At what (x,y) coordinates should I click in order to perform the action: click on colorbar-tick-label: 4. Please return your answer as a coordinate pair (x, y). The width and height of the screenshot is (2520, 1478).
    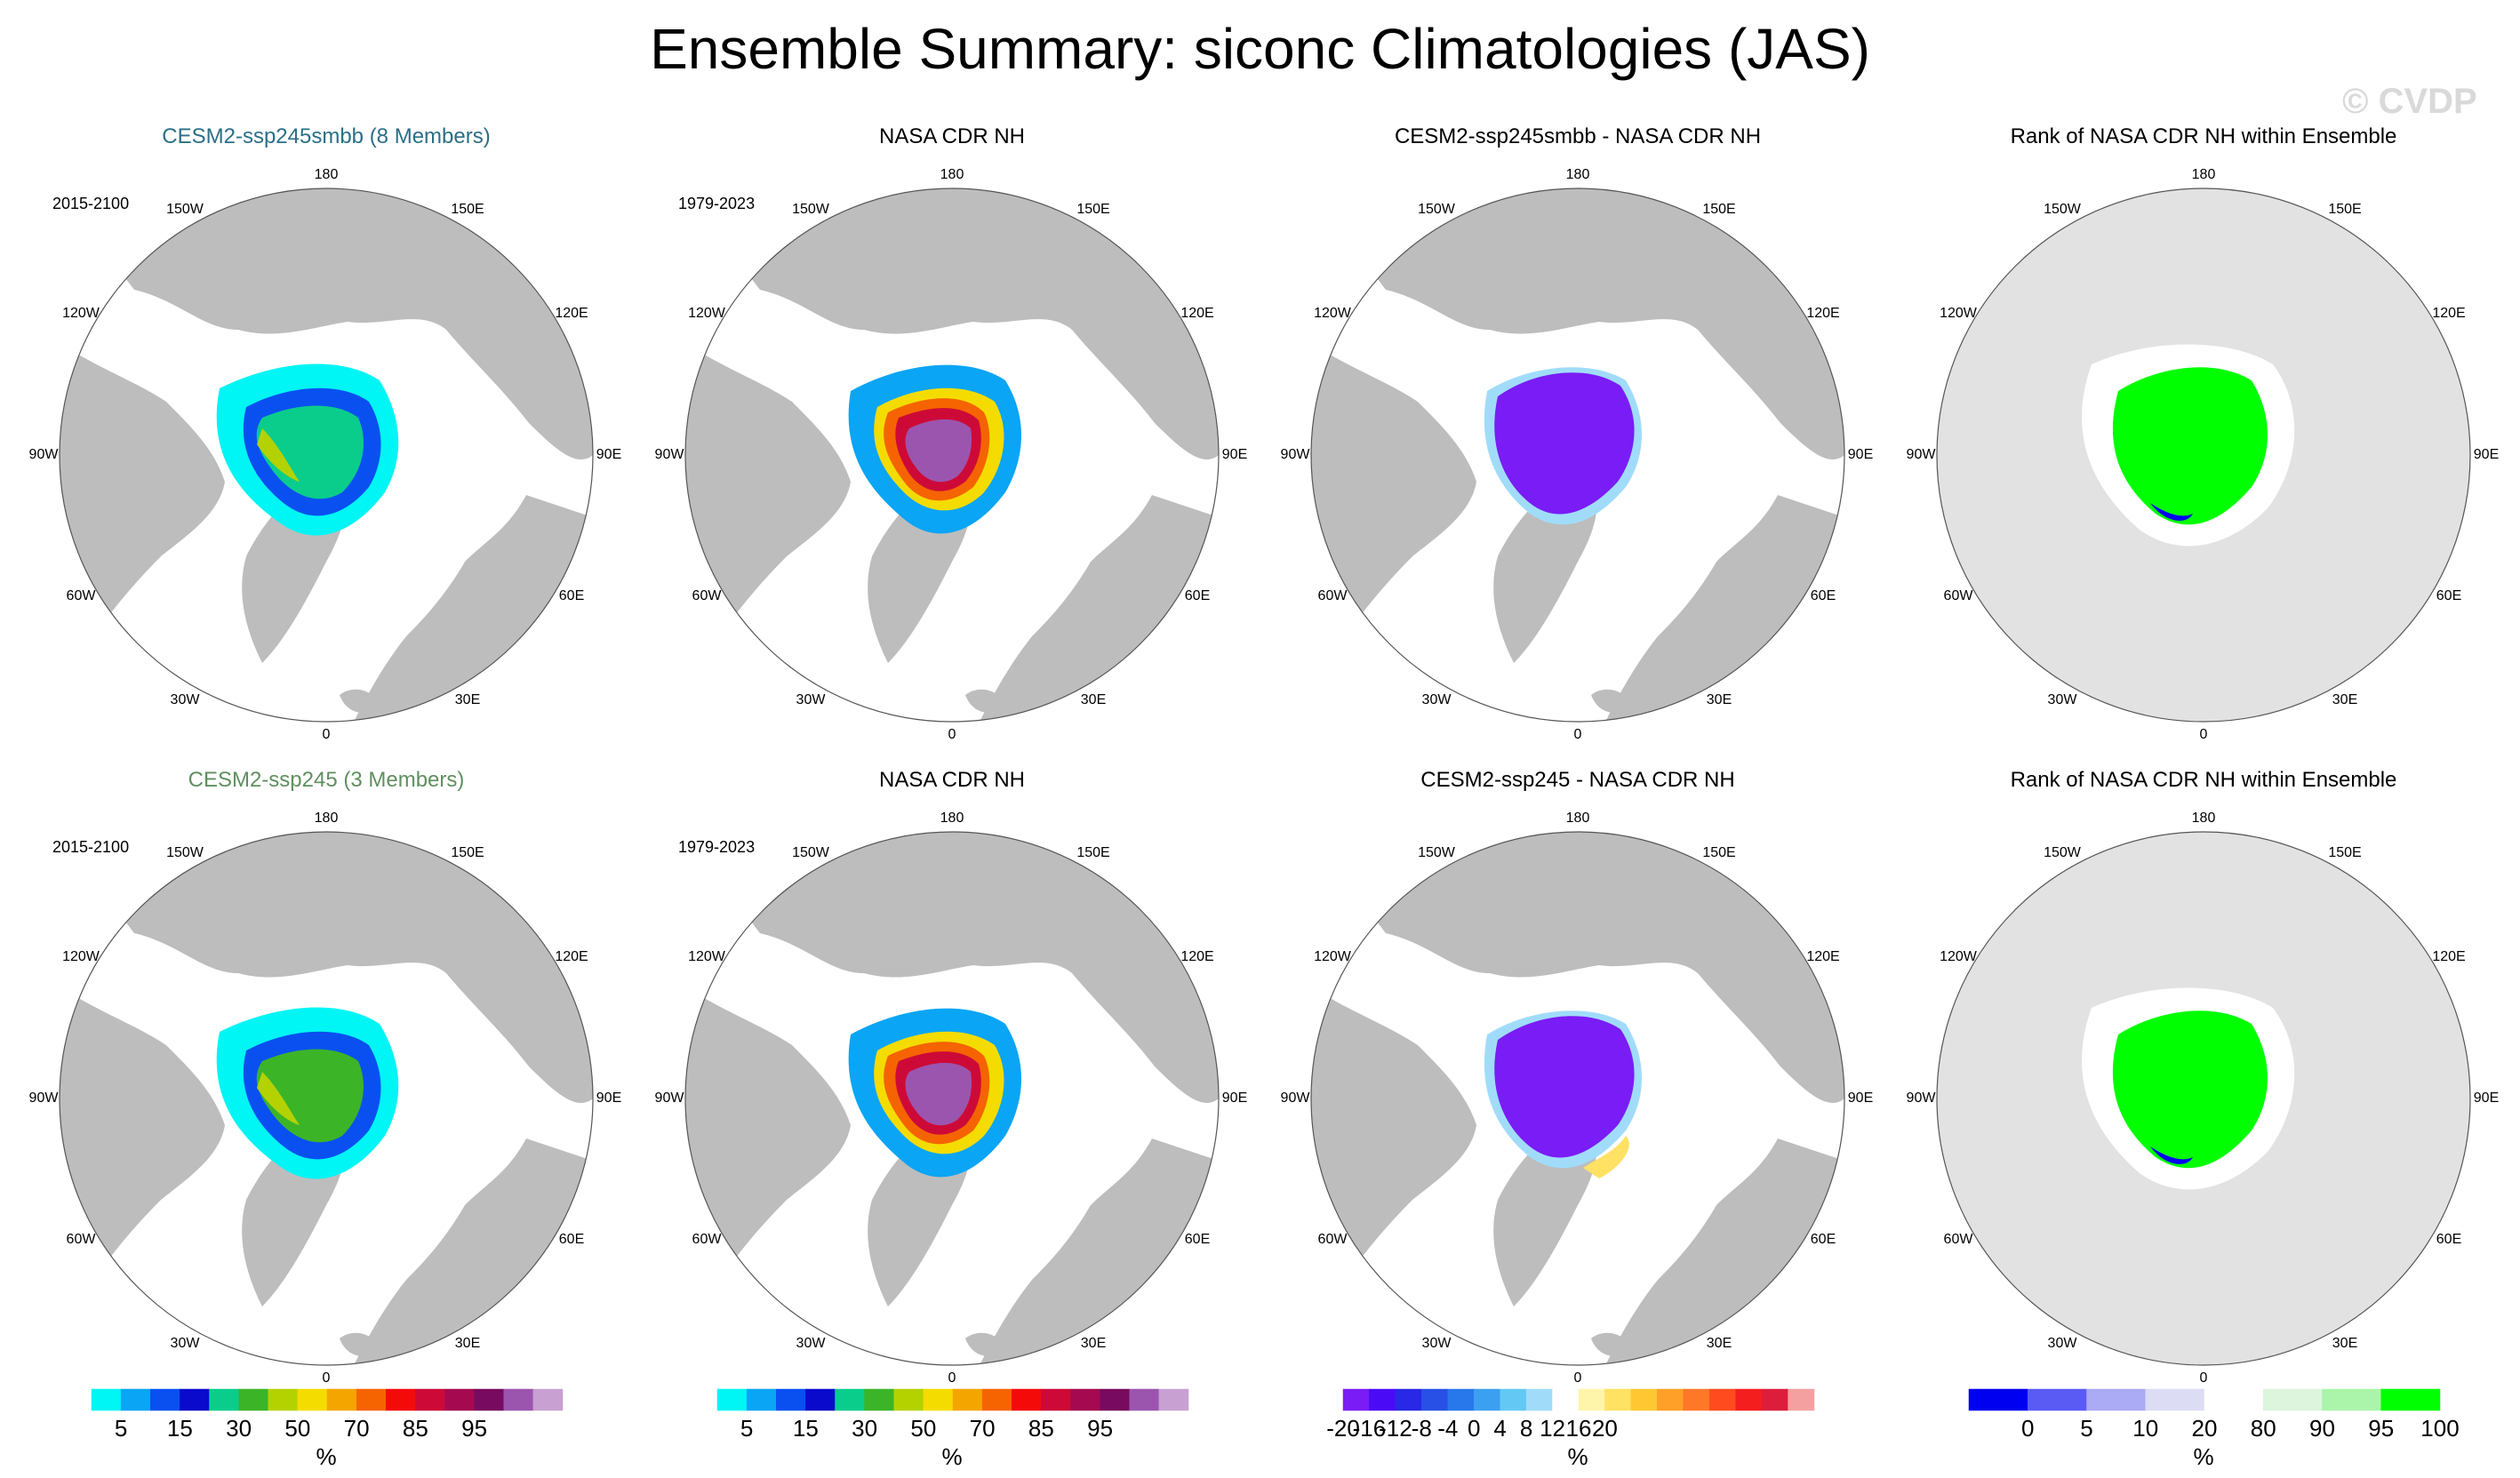
    Looking at the image, I should click on (1500, 1428).